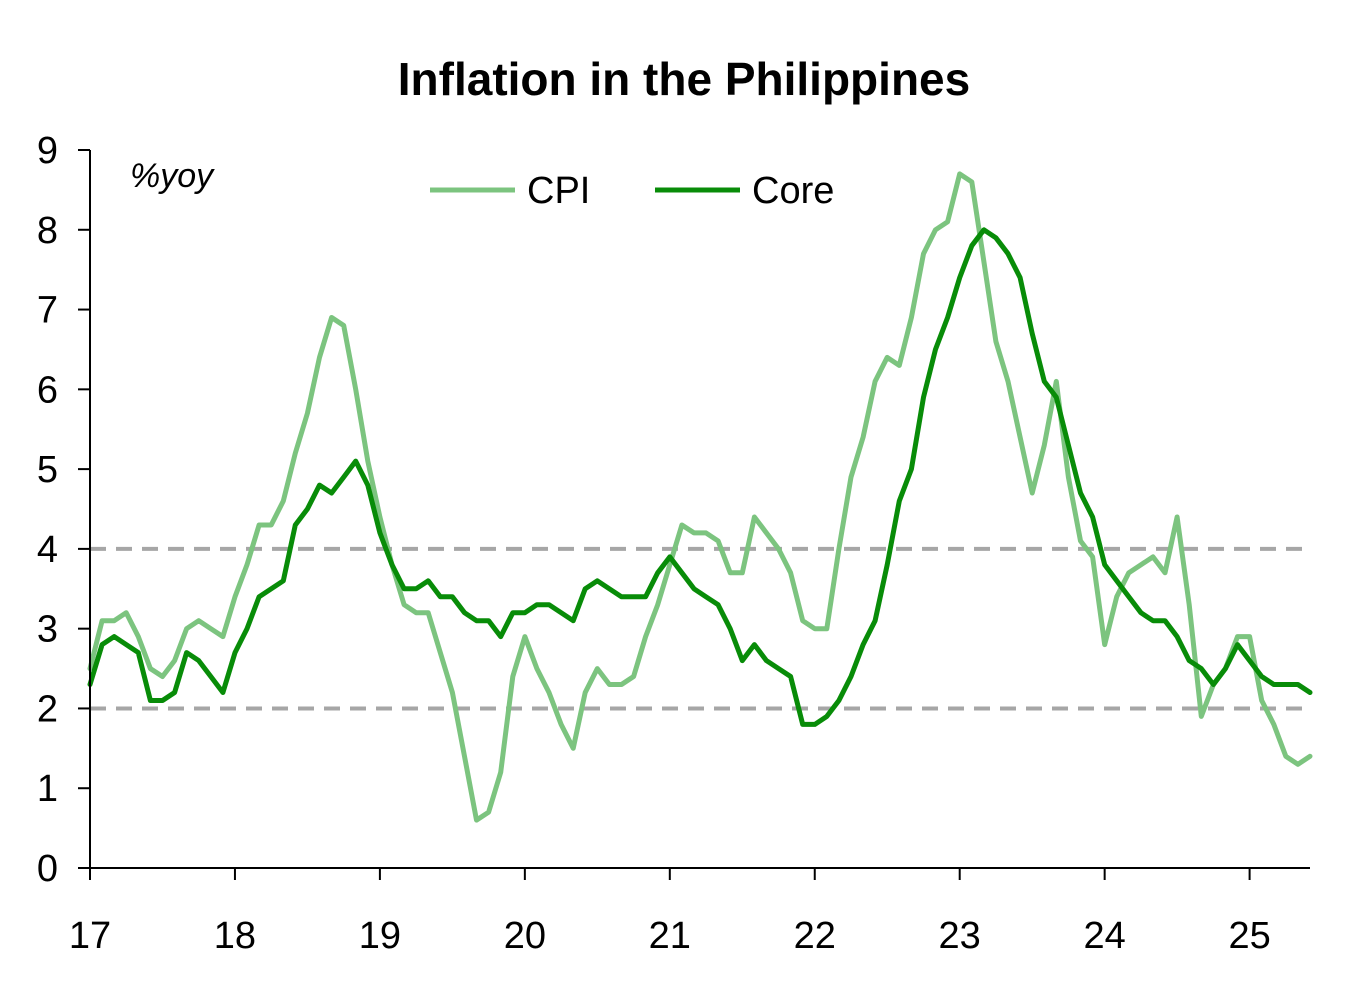 Image resolution: width=1355 pixels, height=985 pixels. I want to click on legend: CPI Core, so click(632, 191).